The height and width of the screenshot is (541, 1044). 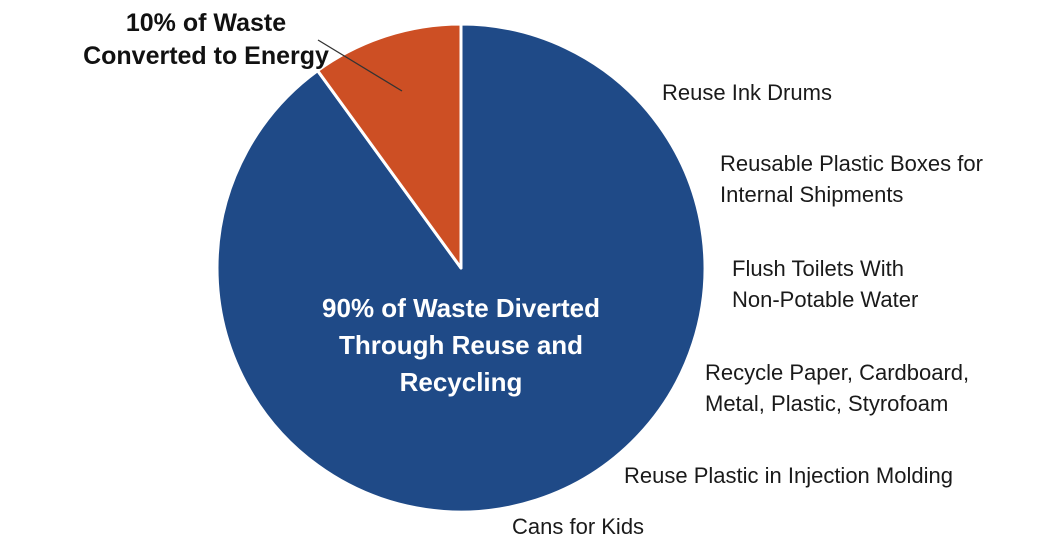 I want to click on label-line: Reuse Ink Drums, so click(x=747, y=92).